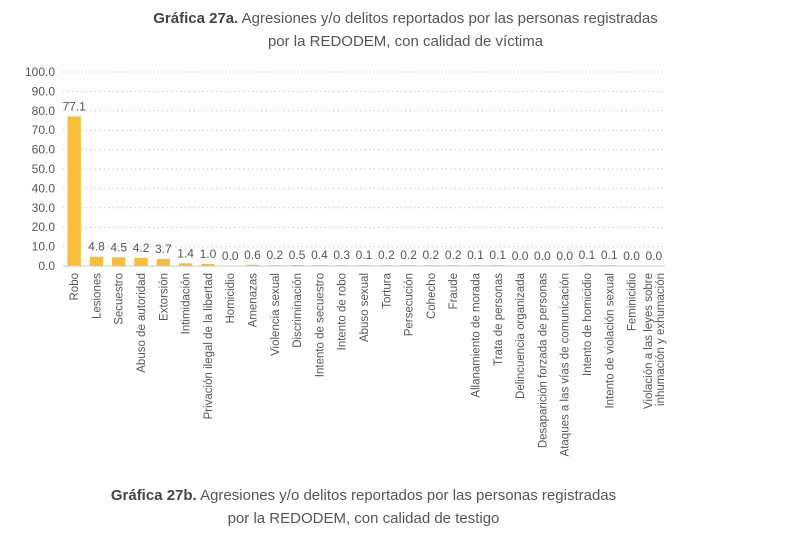  What do you see at coordinates (44, 130) in the screenshot?
I see `y-tick-label: 70.0` at bounding box center [44, 130].